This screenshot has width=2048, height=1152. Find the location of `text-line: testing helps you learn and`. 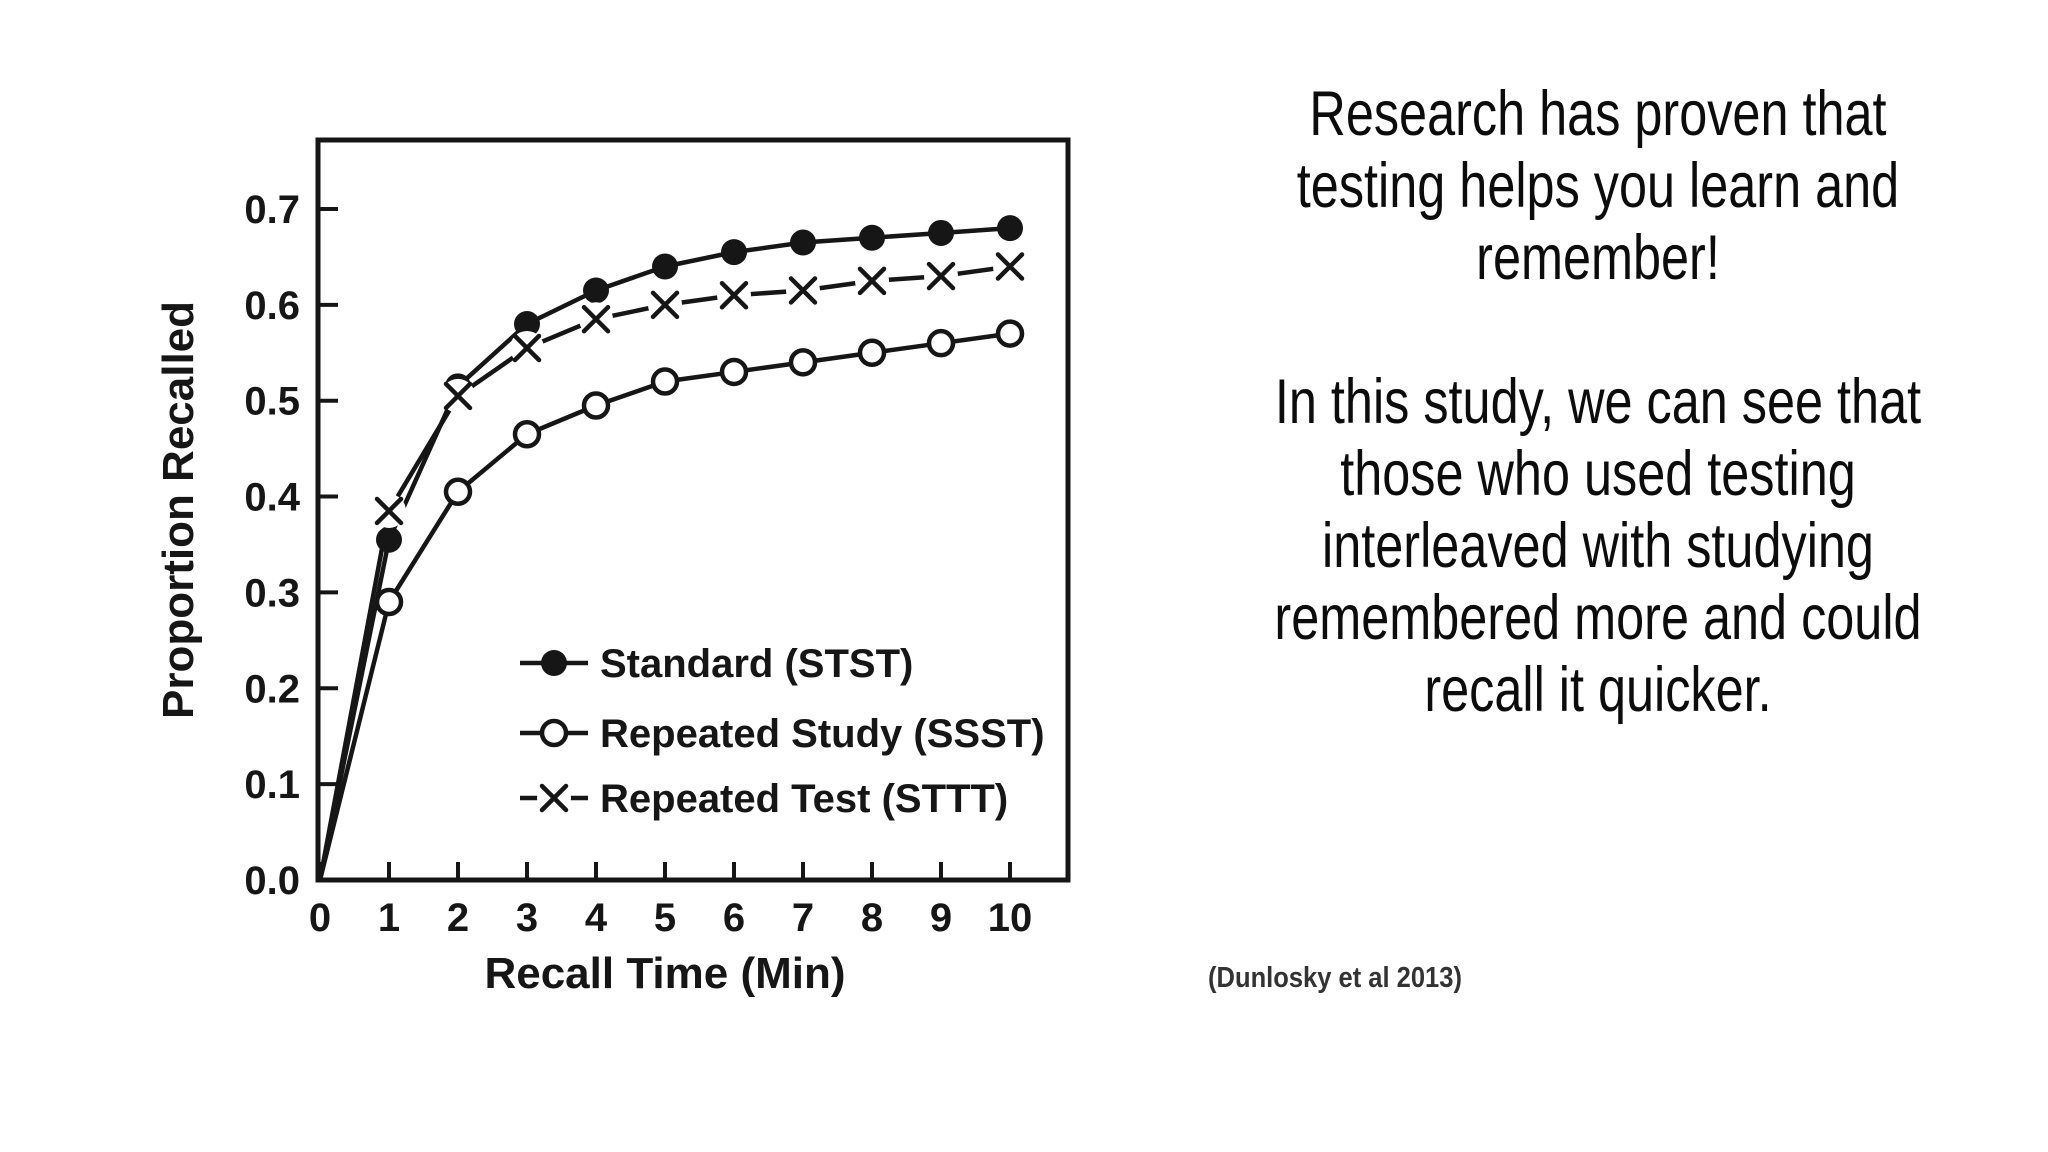

text-line: testing helps you learn and is located at coordinates (1598, 186).